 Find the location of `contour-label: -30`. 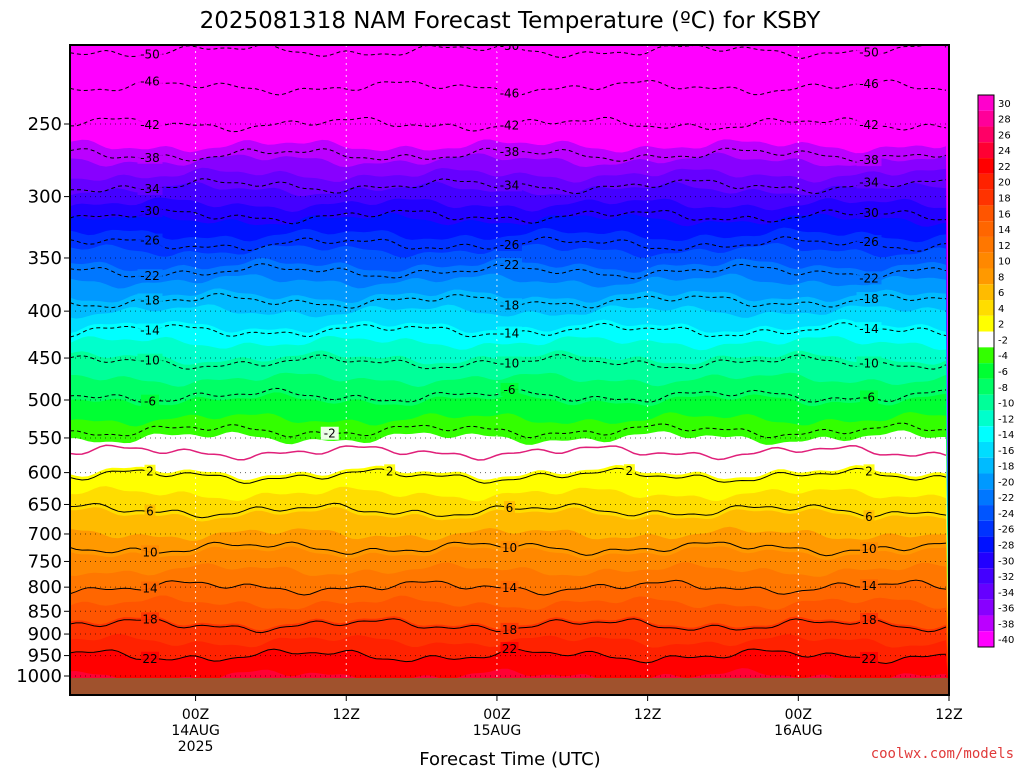

contour-label: -30 is located at coordinates (869, 213).